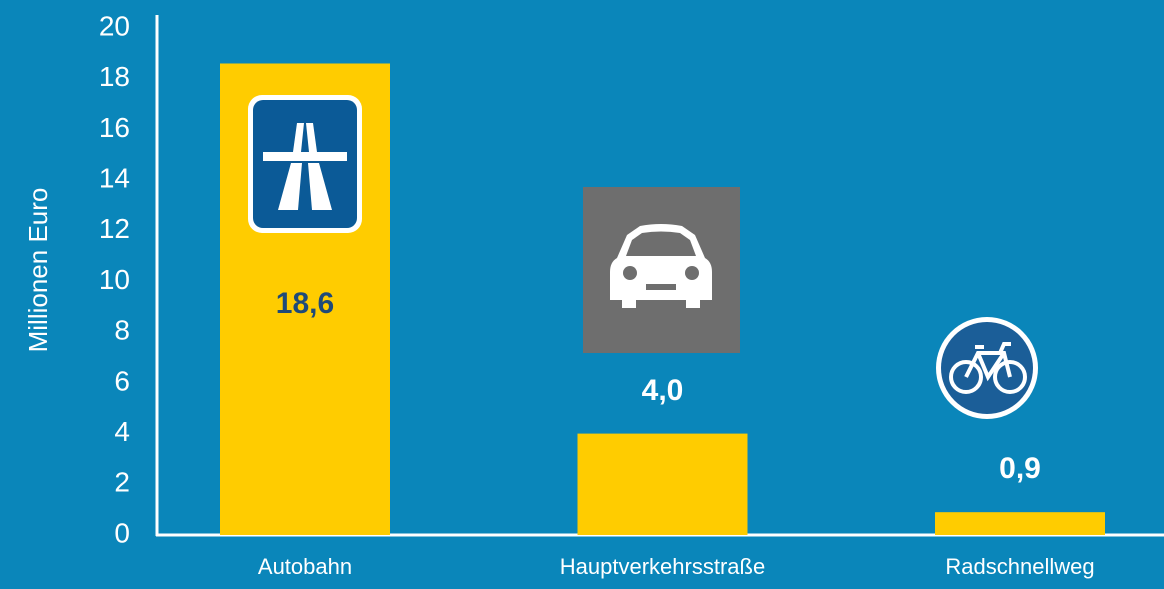 The width and height of the screenshot is (1164, 589). Describe the element at coordinates (114, 228) in the screenshot. I see `y-tick-label: 12` at that location.